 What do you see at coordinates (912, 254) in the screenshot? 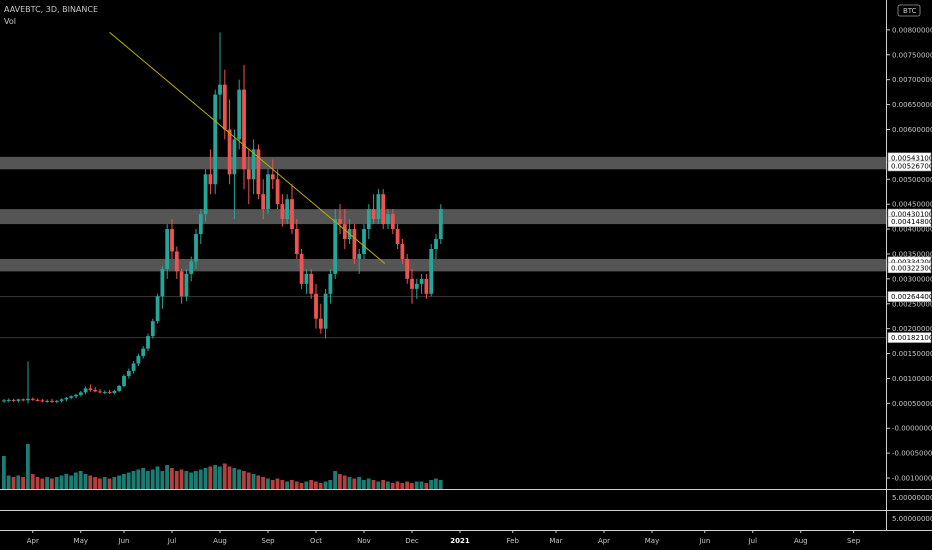
I see `price-tick-label: 0.00350000` at bounding box center [912, 254].